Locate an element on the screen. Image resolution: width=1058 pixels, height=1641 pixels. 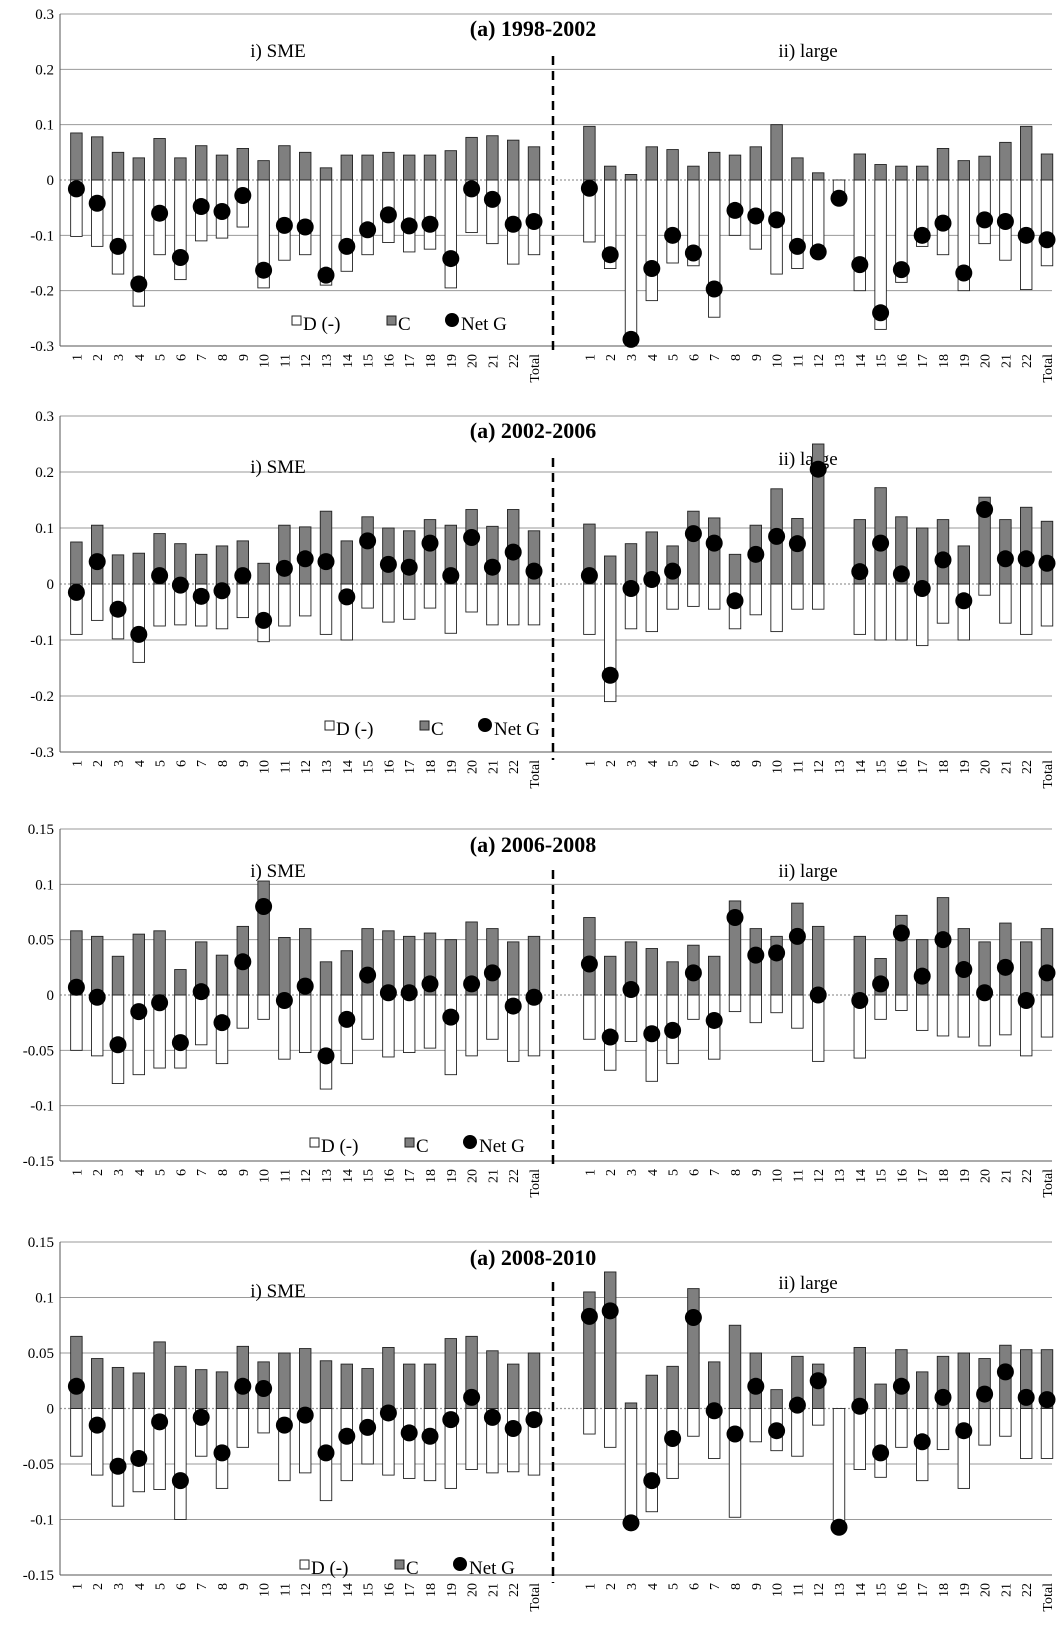
legend-net-g-label: Net G is located at coordinates (502, 1146).